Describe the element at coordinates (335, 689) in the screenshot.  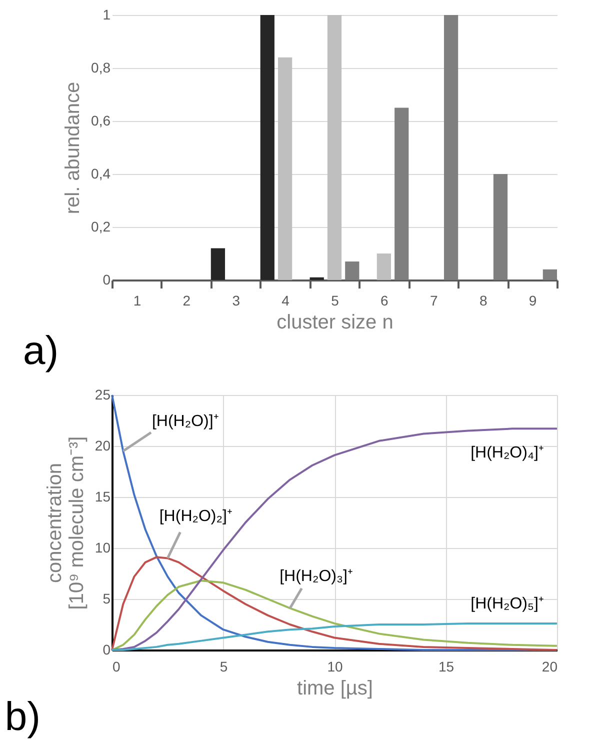
I see `x-axis-title: time [µs]` at that location.